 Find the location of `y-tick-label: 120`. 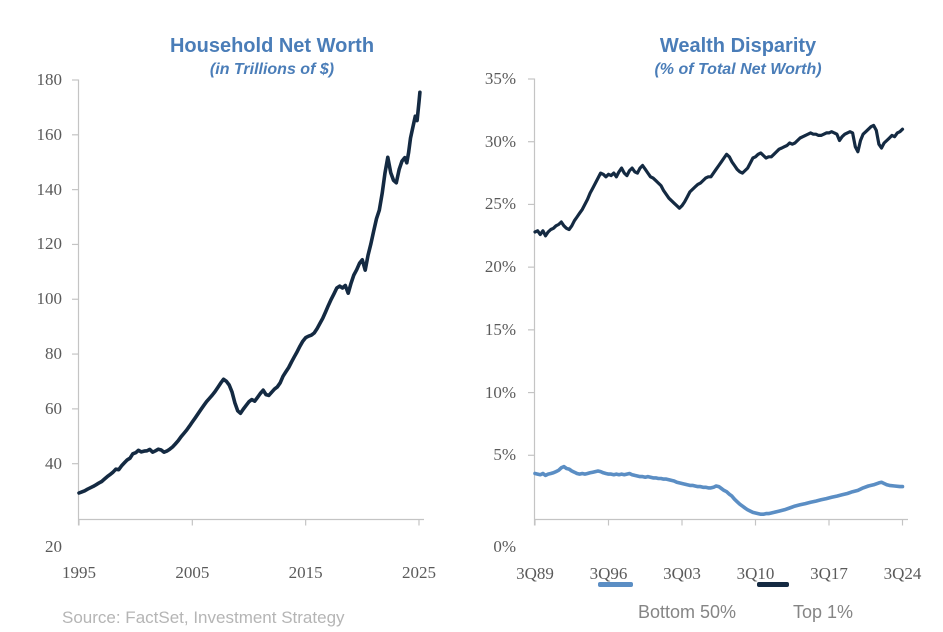

y-tick-label: 120 is located at coordinates (49, 244).